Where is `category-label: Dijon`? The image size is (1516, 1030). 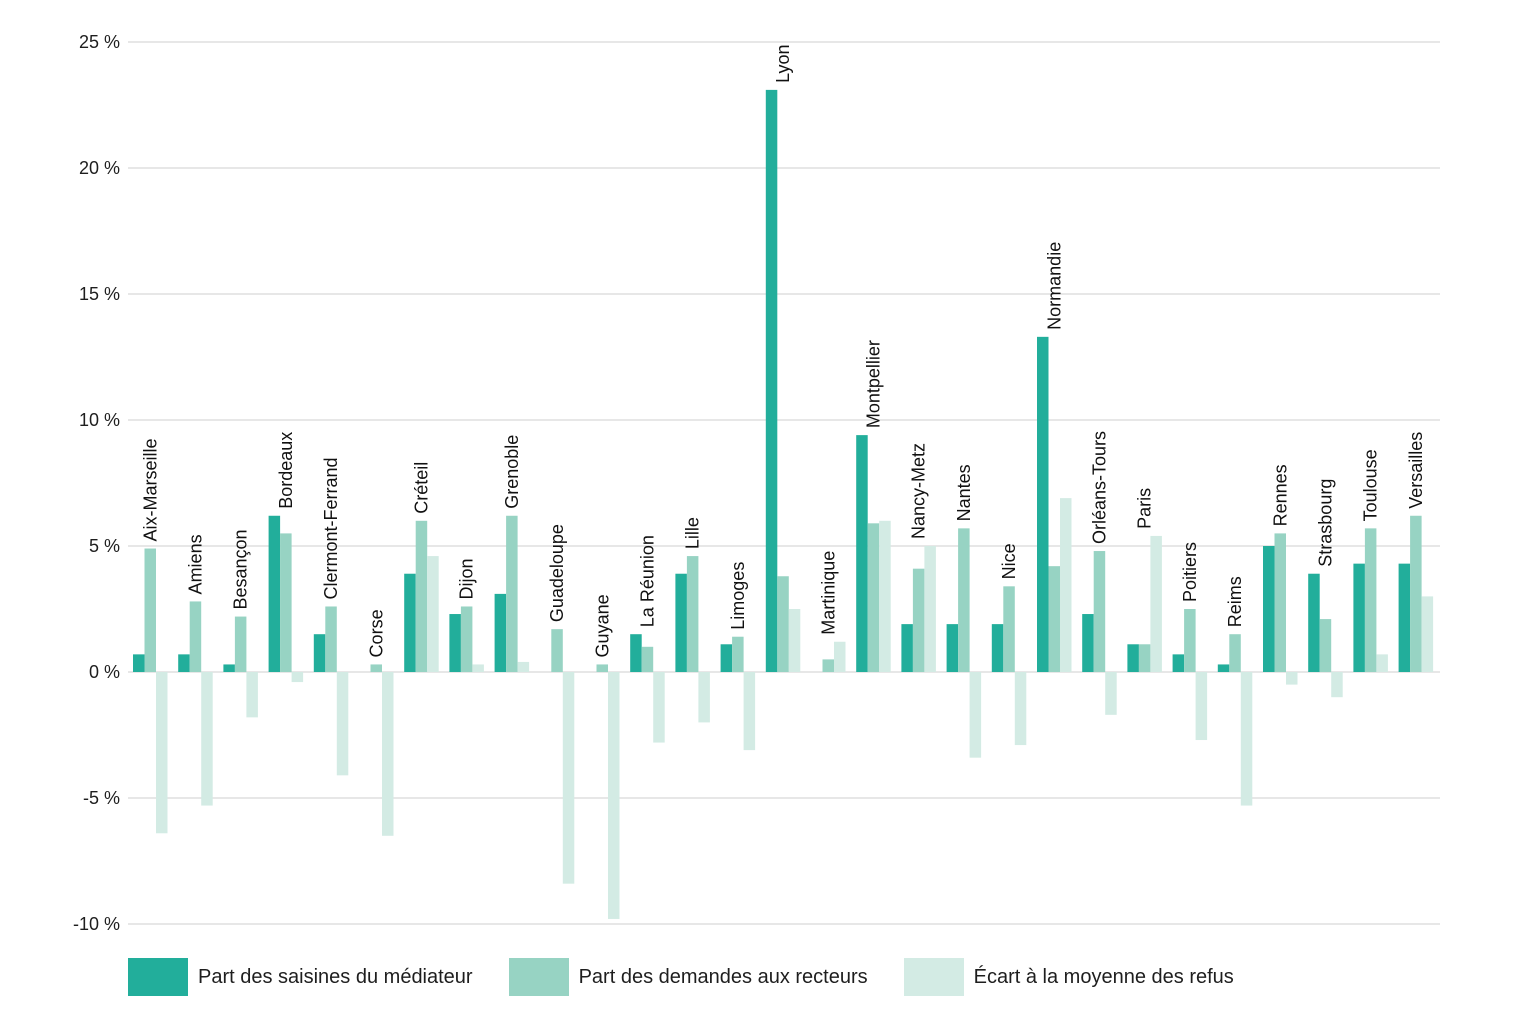
category-label: Dijon is located at coordinates (467, 578).